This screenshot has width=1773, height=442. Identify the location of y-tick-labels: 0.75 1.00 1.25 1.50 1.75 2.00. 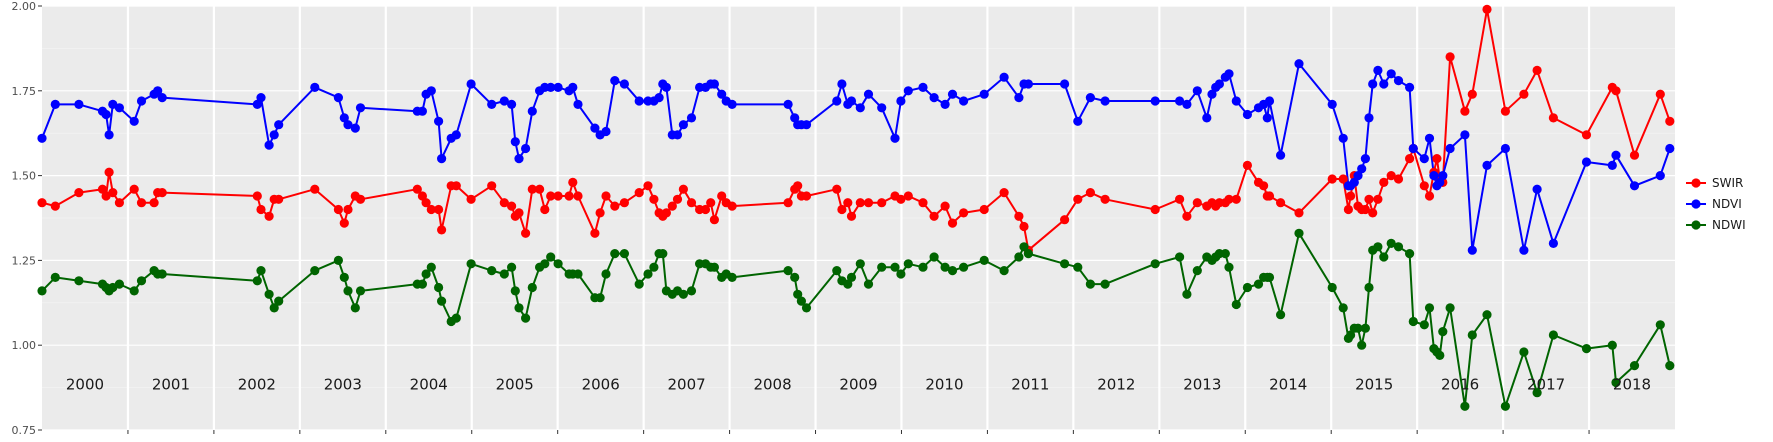
(27, 218).